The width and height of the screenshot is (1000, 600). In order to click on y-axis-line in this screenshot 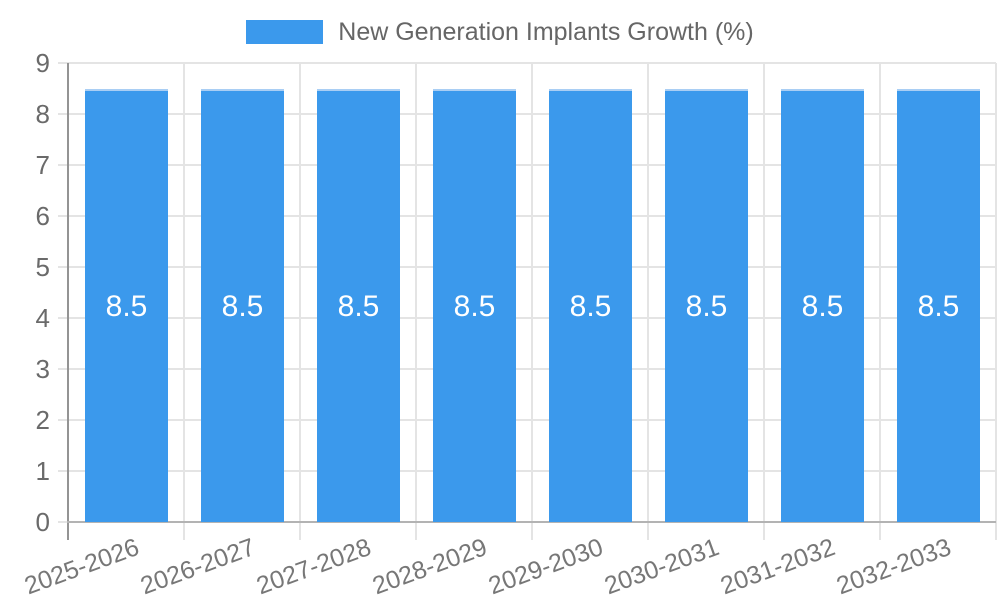, I will do `click(68, 301)`.